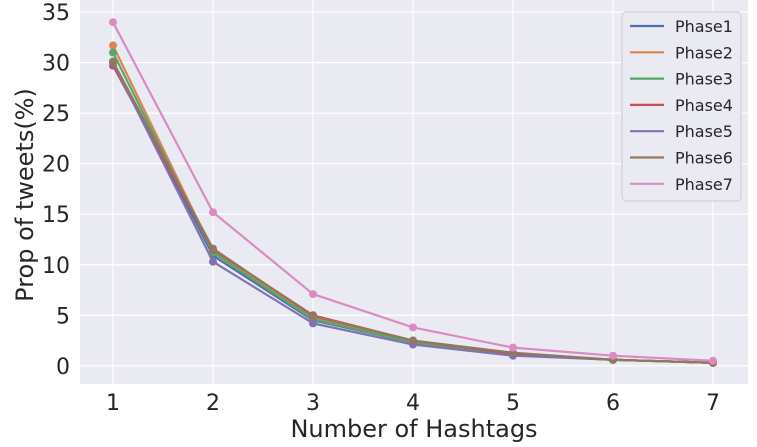 The image size is (757, 447). What do you see at coordinates (56, 215) in the screenshot?
I see `y-tick-label: 15` at bounding box center [56, 215].